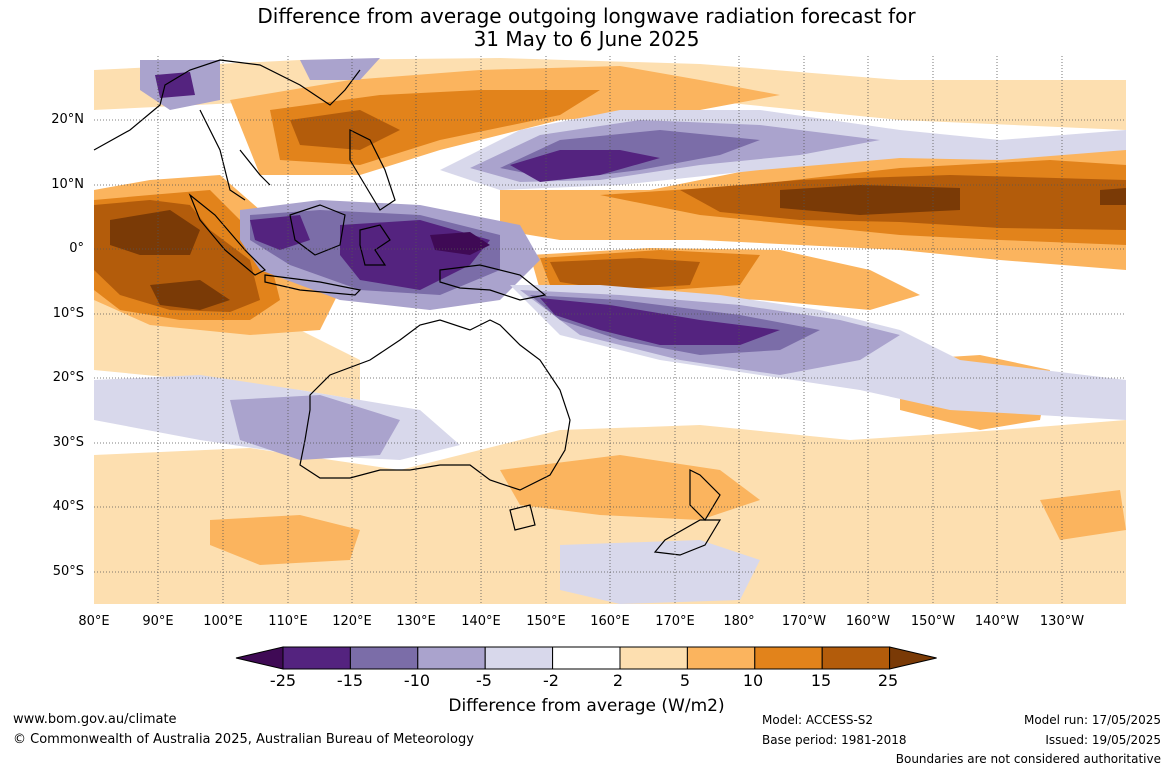 Image resolution: width=1173 pixels, height=770 pixels. What do you see at coordinates (417, 680) in the screenshot?
I see `colorbar-tick-label: -10` at bounding box center [417, 680].